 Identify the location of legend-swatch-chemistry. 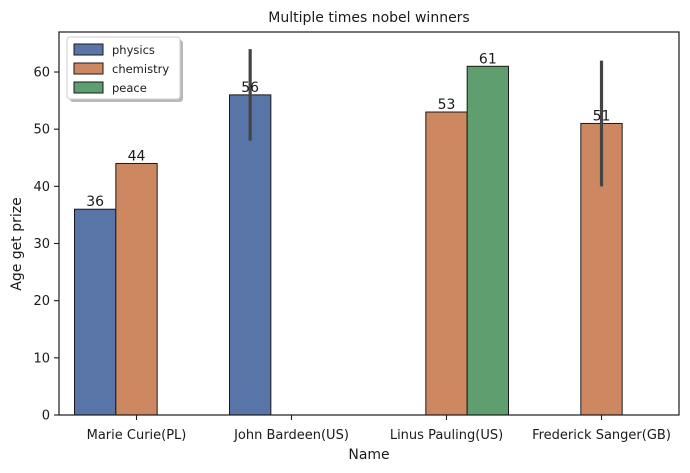
(88, 68).